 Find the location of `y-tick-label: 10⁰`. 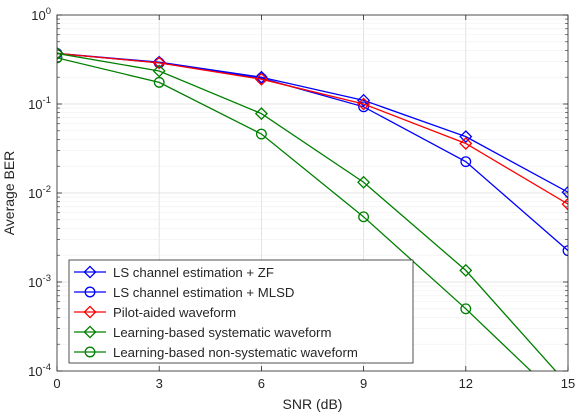

y-tick-label: 10⁰ is located at coordinates (41, 14).